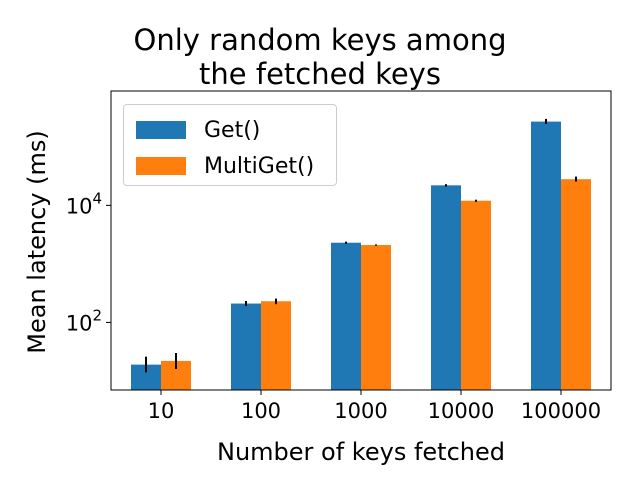  Describe the element at coordinates (320, 40) in the screenshot. I see `chart-title-line-1: Only random keys among` at that location.